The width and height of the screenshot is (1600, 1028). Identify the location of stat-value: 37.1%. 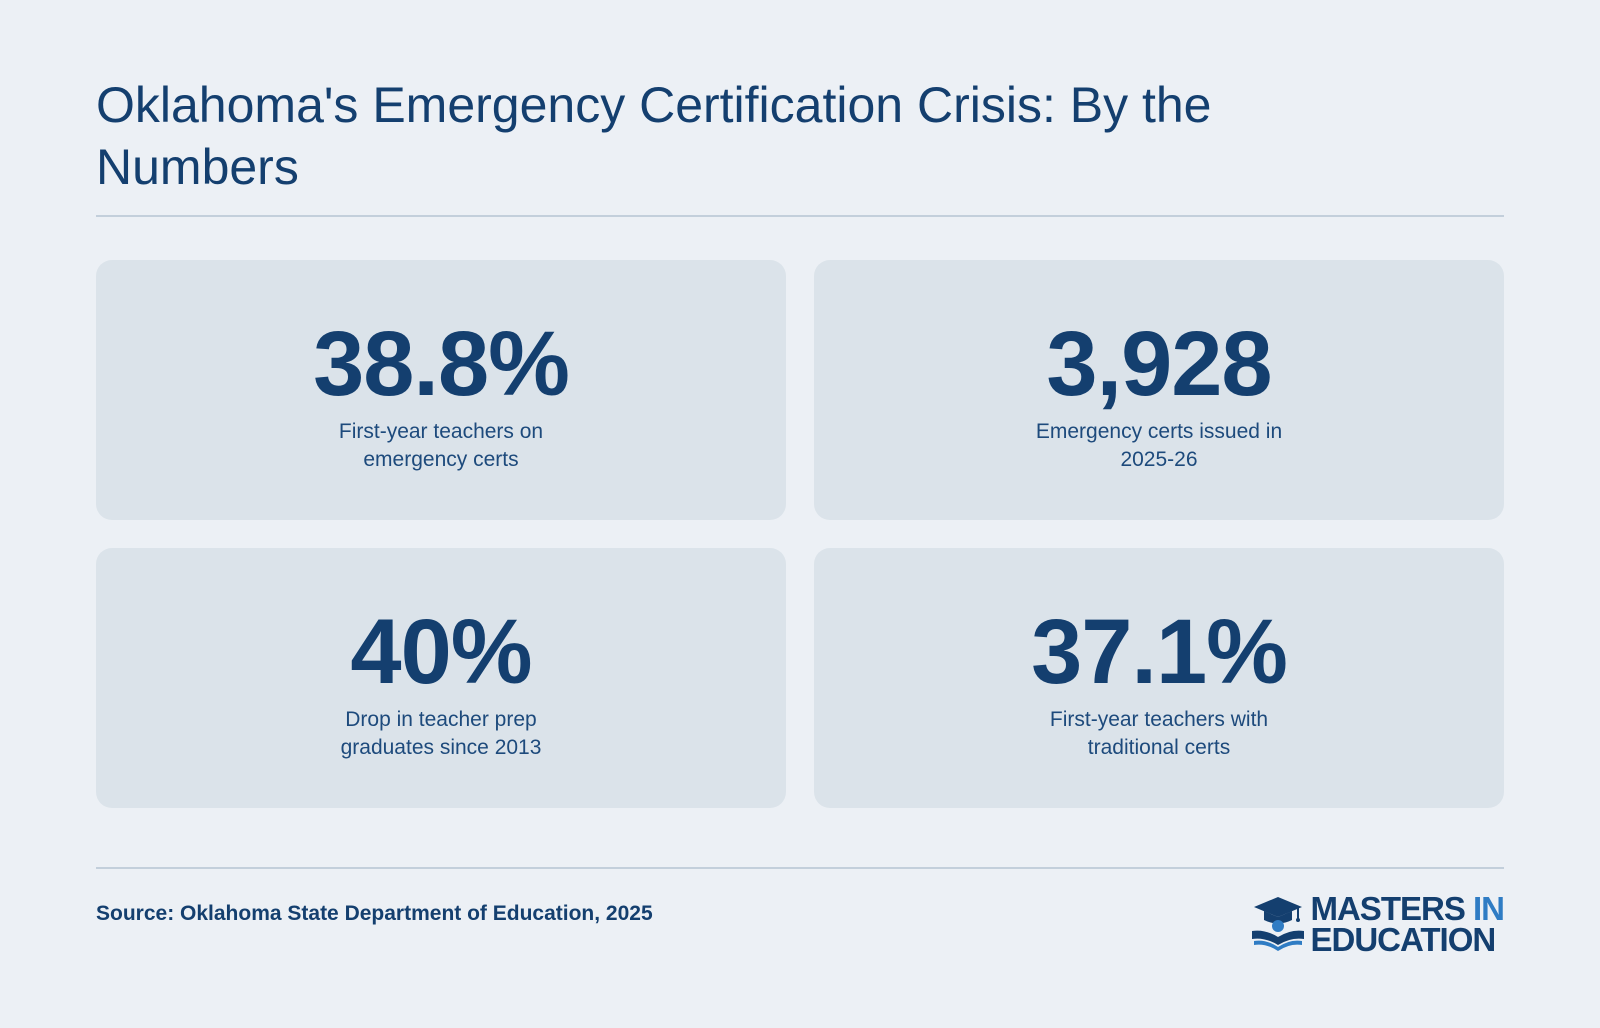
(1159, 652).